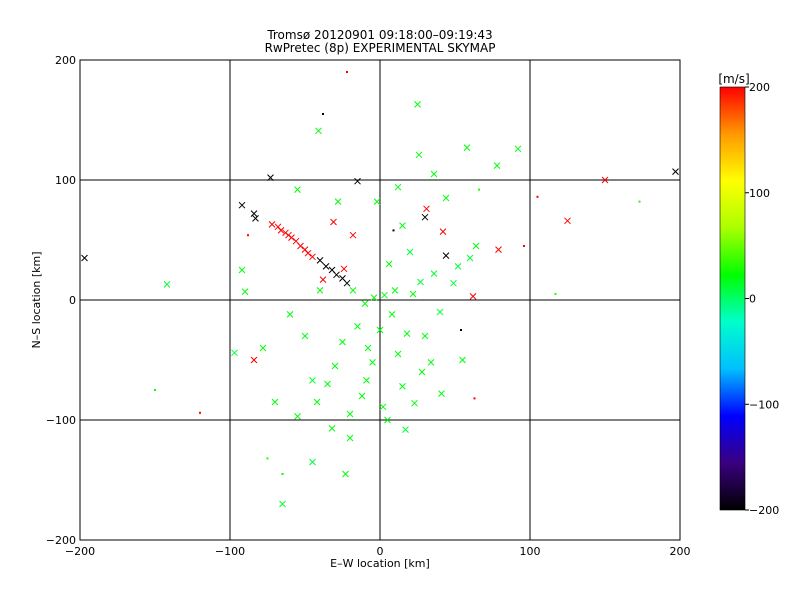 The image size is (800, 600). Describe the element at coordinates (752, 299) in the screenshot. I see `colorbar-tick-label-2: 0` at that location.